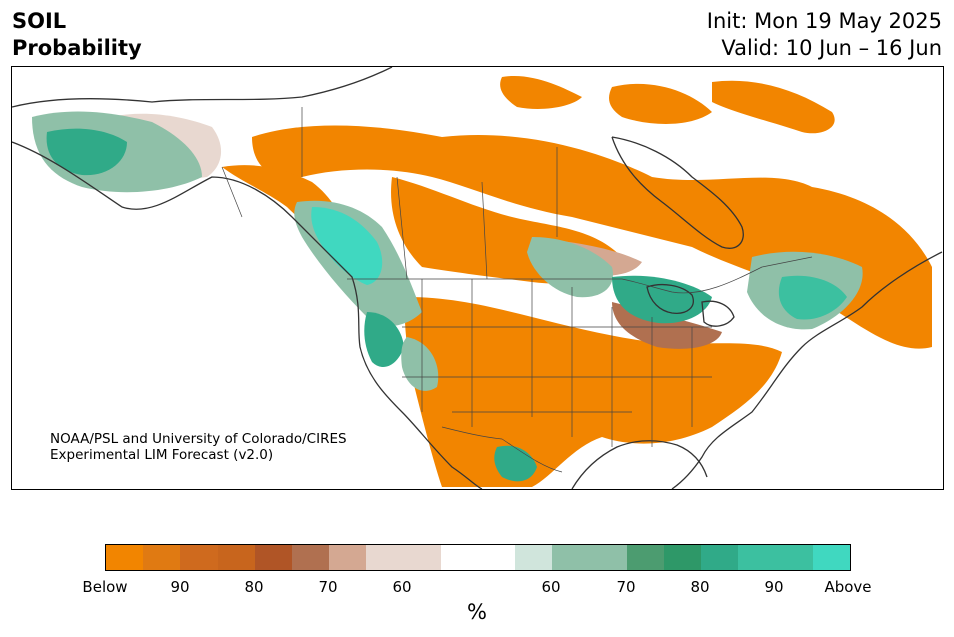 The height and width of the screenshot is (637, 954). What do you see at coordinates (77, 35) in the screenshot?
I see `map-title: SOIL Probability` at bounding box center [77, 35].